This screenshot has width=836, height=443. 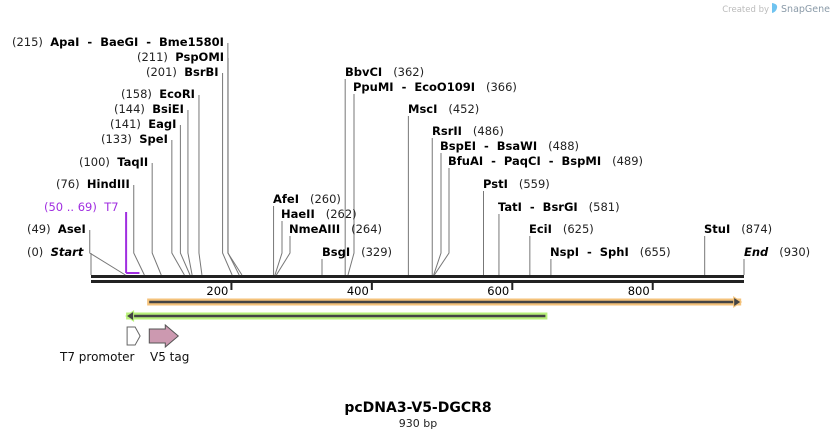 I want to click on arrow-right-icon, so click(x=737, y=302).